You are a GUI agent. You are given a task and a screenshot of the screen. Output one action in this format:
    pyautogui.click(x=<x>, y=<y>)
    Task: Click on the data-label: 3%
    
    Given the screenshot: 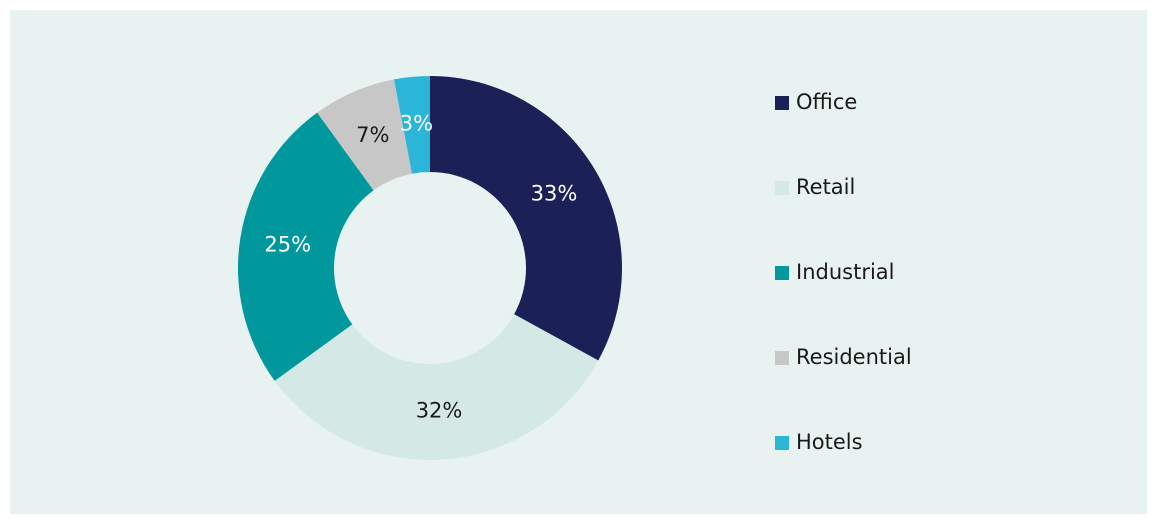 What is the action you would take?
    pyautogui.click(x=416, y=124)
    